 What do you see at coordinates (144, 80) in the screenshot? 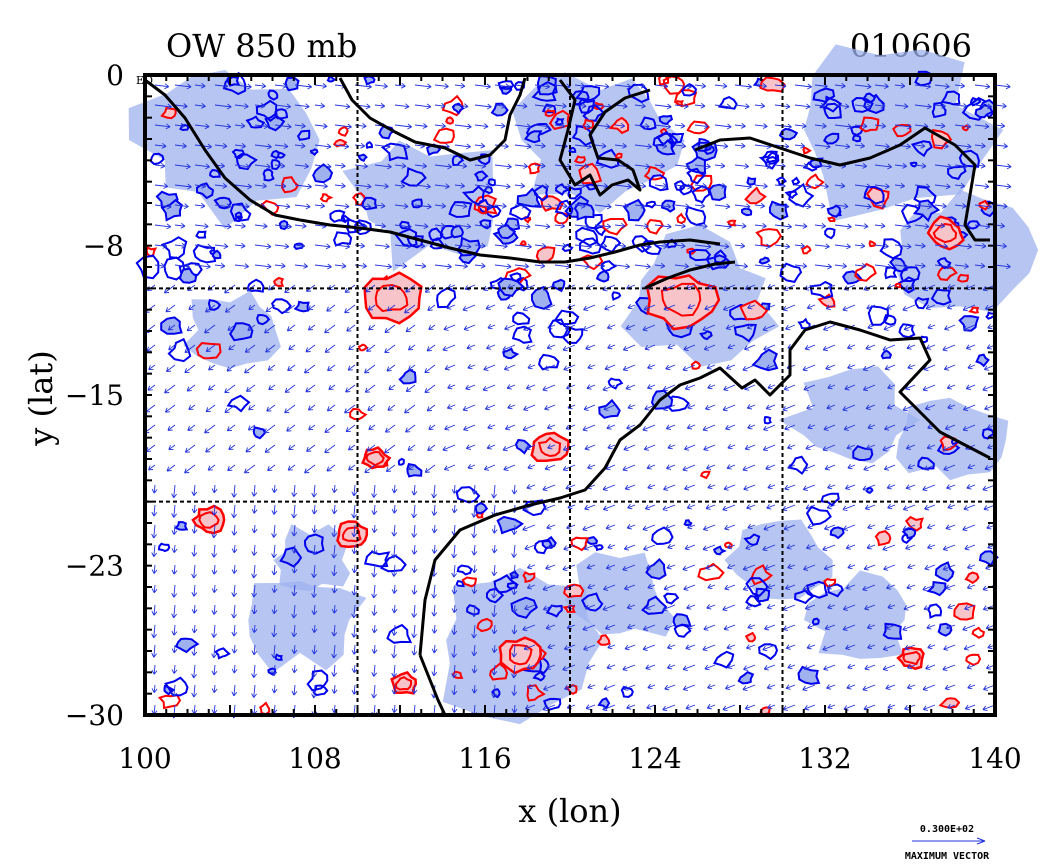
I see `origin-annotation: EQ` at bounding box center [144, 80].